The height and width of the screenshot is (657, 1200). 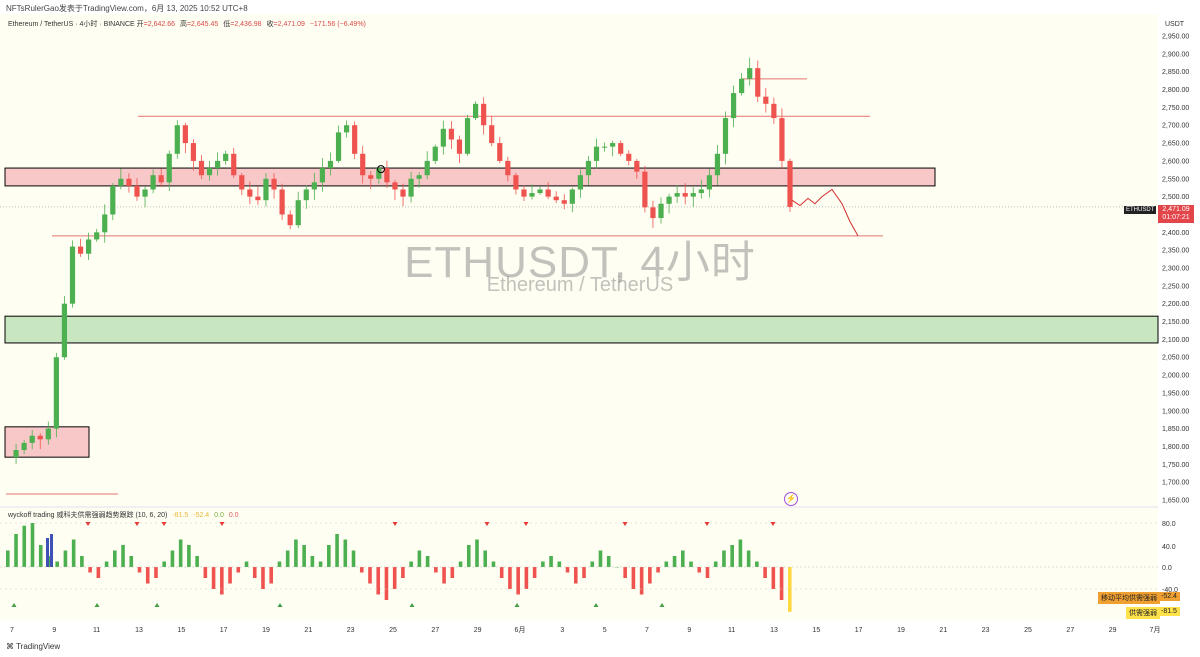 I want to click on buy-marker, so click(x=157, y=605).